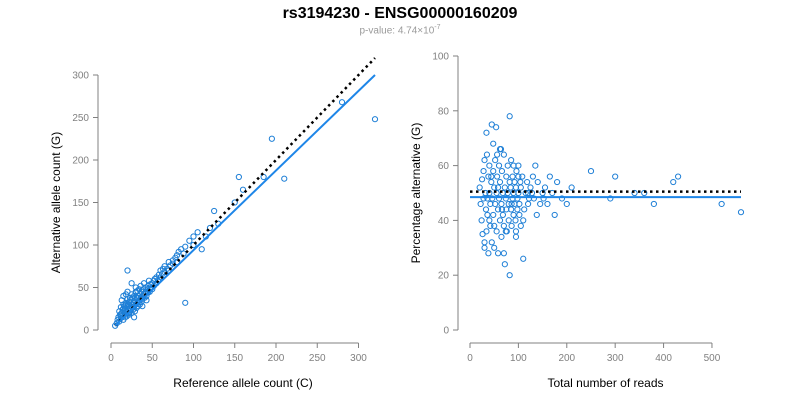  What do you see at coordinates (605, 383) in the screenshot?
I see `x-axis-label: Total number of reads` at bounding box center [605, 383].